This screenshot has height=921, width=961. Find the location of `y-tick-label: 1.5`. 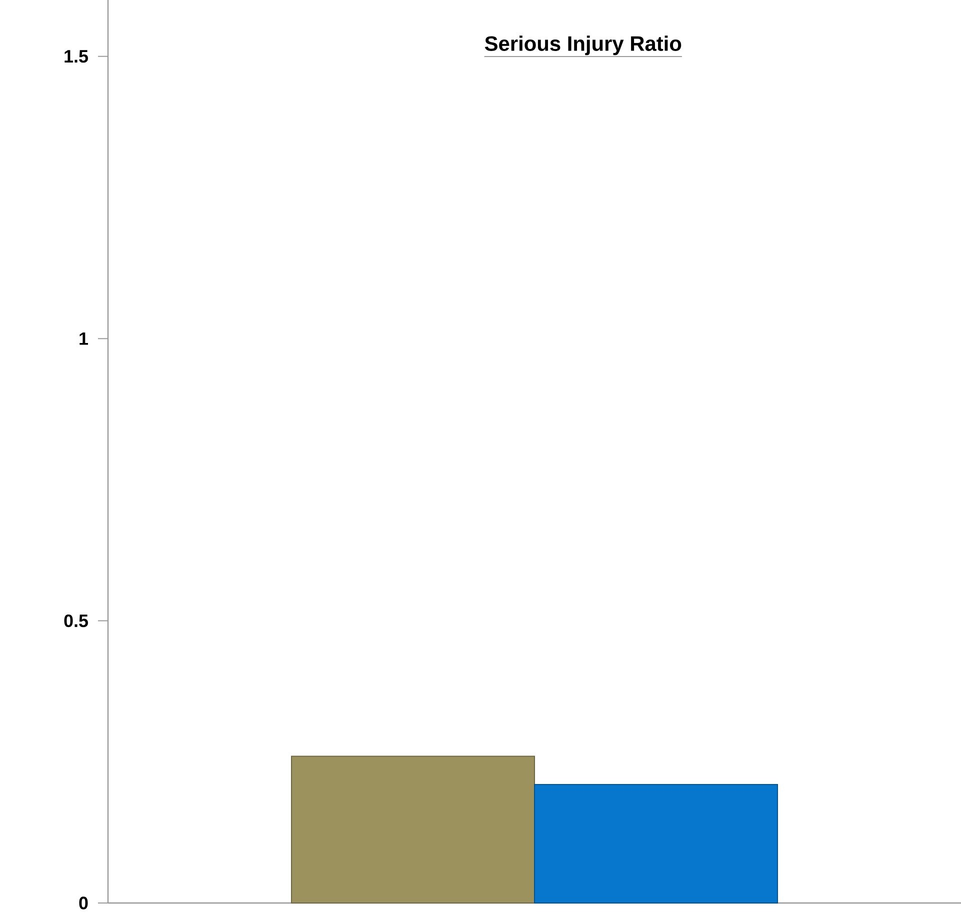

y-tick-label: 1.5 is located at coordinates (76, 56).